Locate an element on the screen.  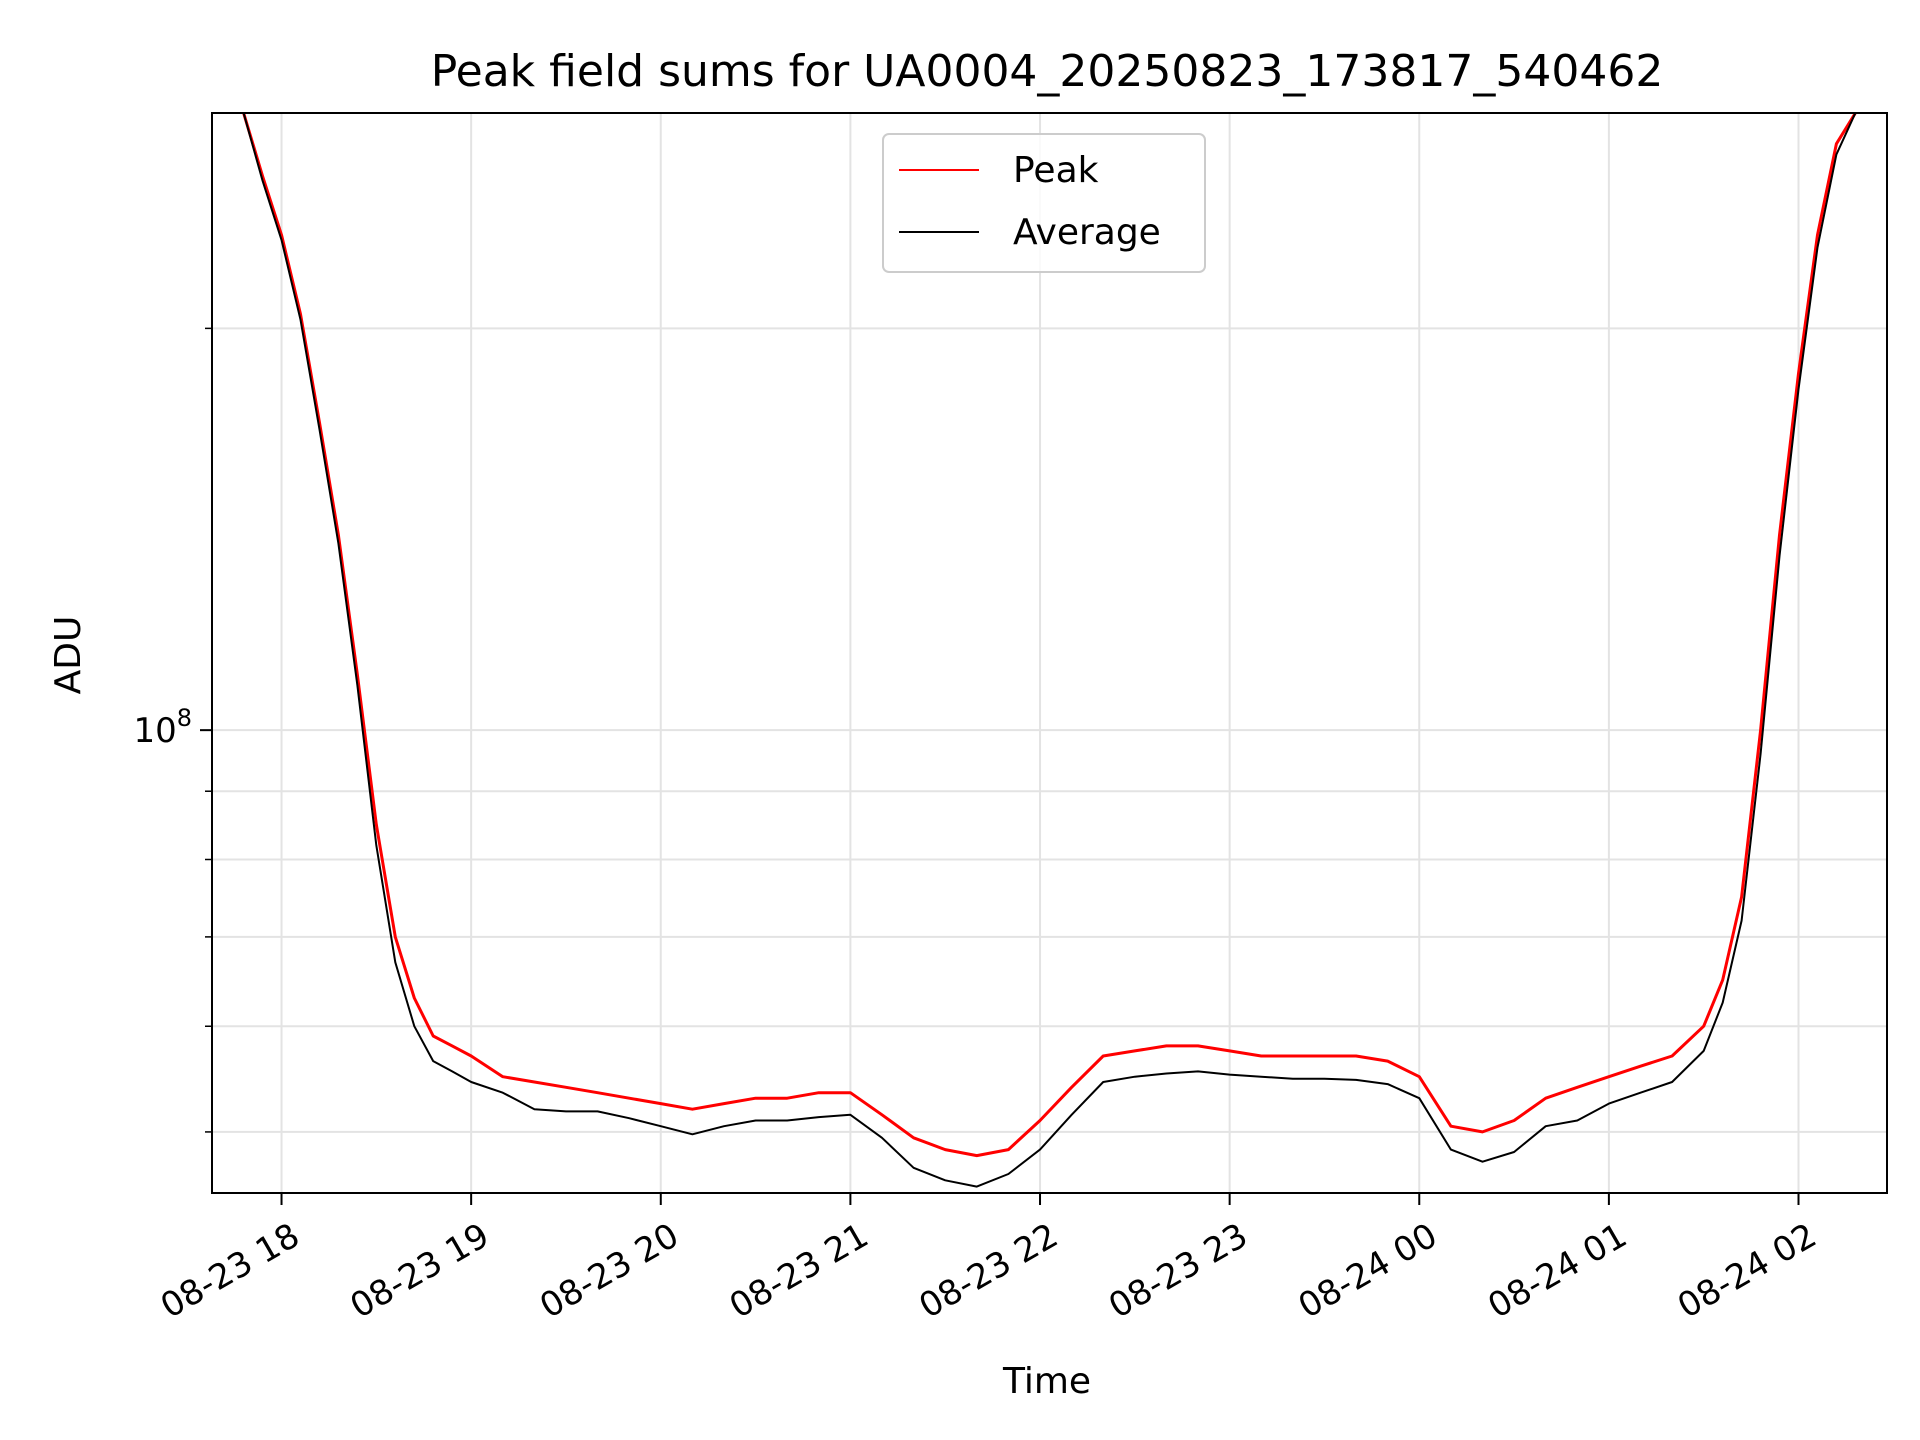
legend-label-peak: Peak is located at coordinates (1056, 170).